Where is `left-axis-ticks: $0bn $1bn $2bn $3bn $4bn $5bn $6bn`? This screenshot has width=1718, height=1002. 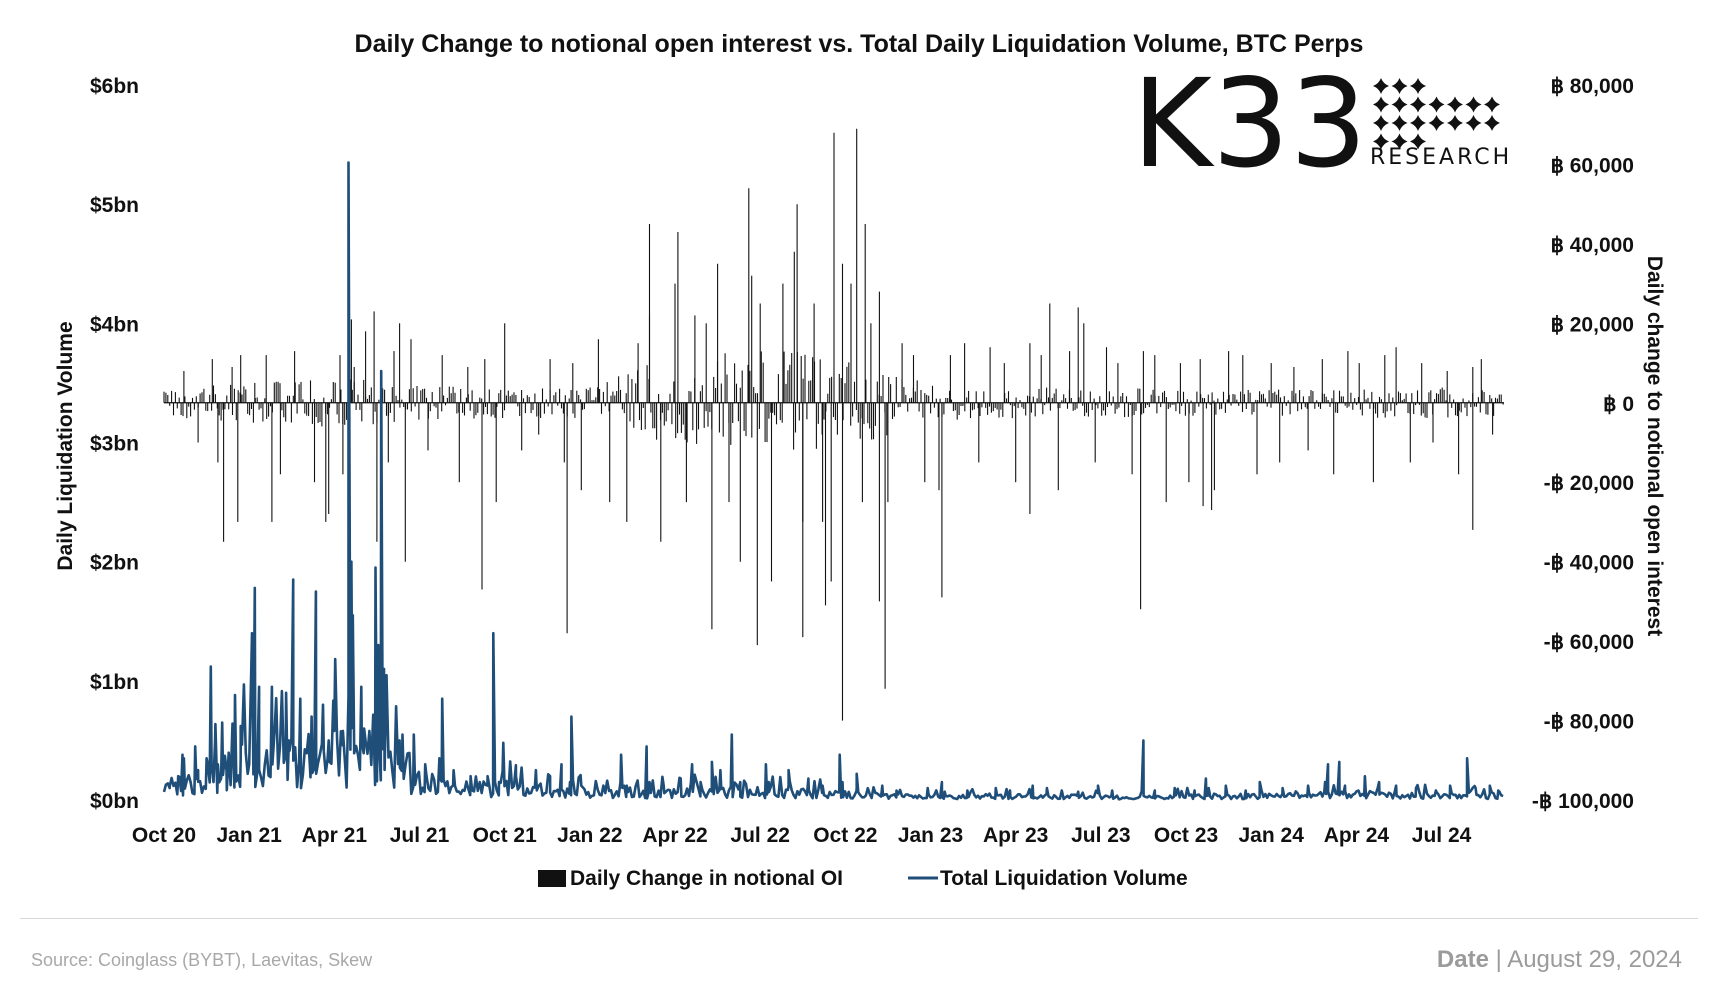 left-axis-ticks: $0bn $1bn $2bn $3bn $4bn $5bn $6bn is located at coordinates (114, 444).